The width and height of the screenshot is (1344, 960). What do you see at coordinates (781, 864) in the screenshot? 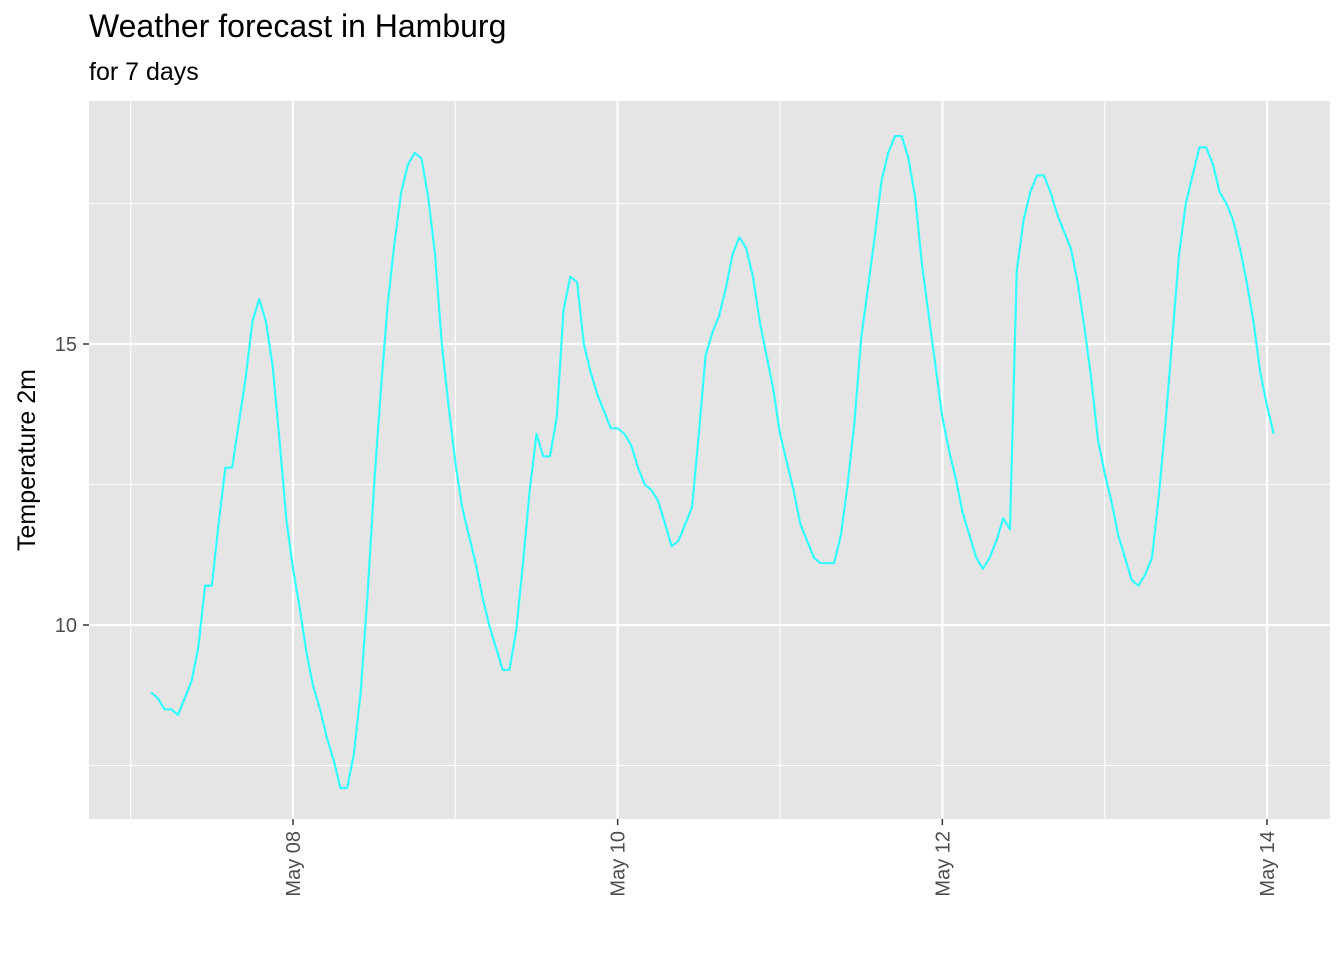
I see `x-axis-tick-labels: May 08 May 10 May 12 May 14` at bounding box center [781, 864].